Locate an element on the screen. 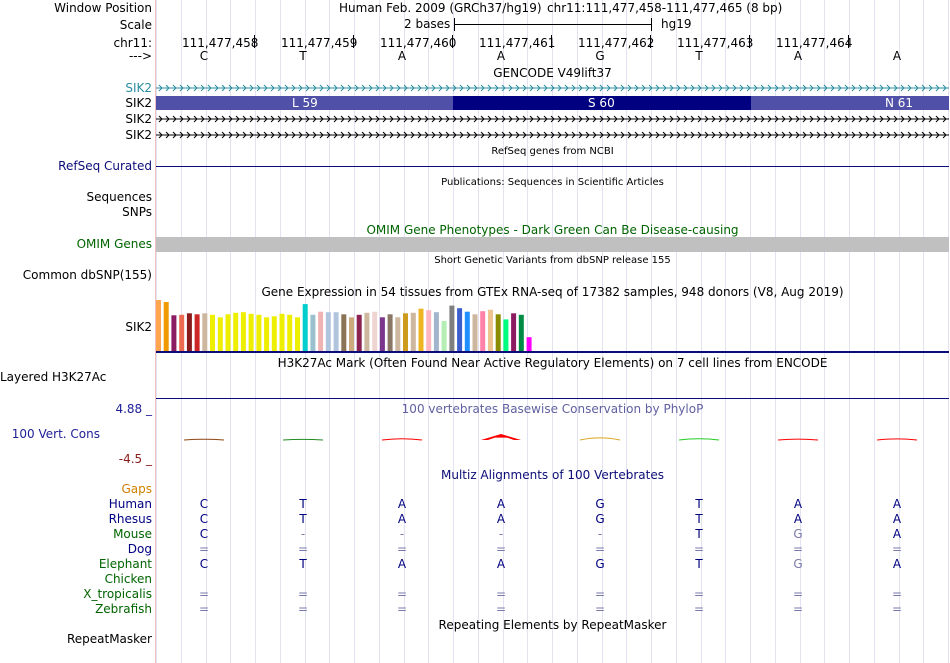 This screenshot has width=950, height=663. species-label-zebrafish: Zebrafish is located at coordinates (123, 609).